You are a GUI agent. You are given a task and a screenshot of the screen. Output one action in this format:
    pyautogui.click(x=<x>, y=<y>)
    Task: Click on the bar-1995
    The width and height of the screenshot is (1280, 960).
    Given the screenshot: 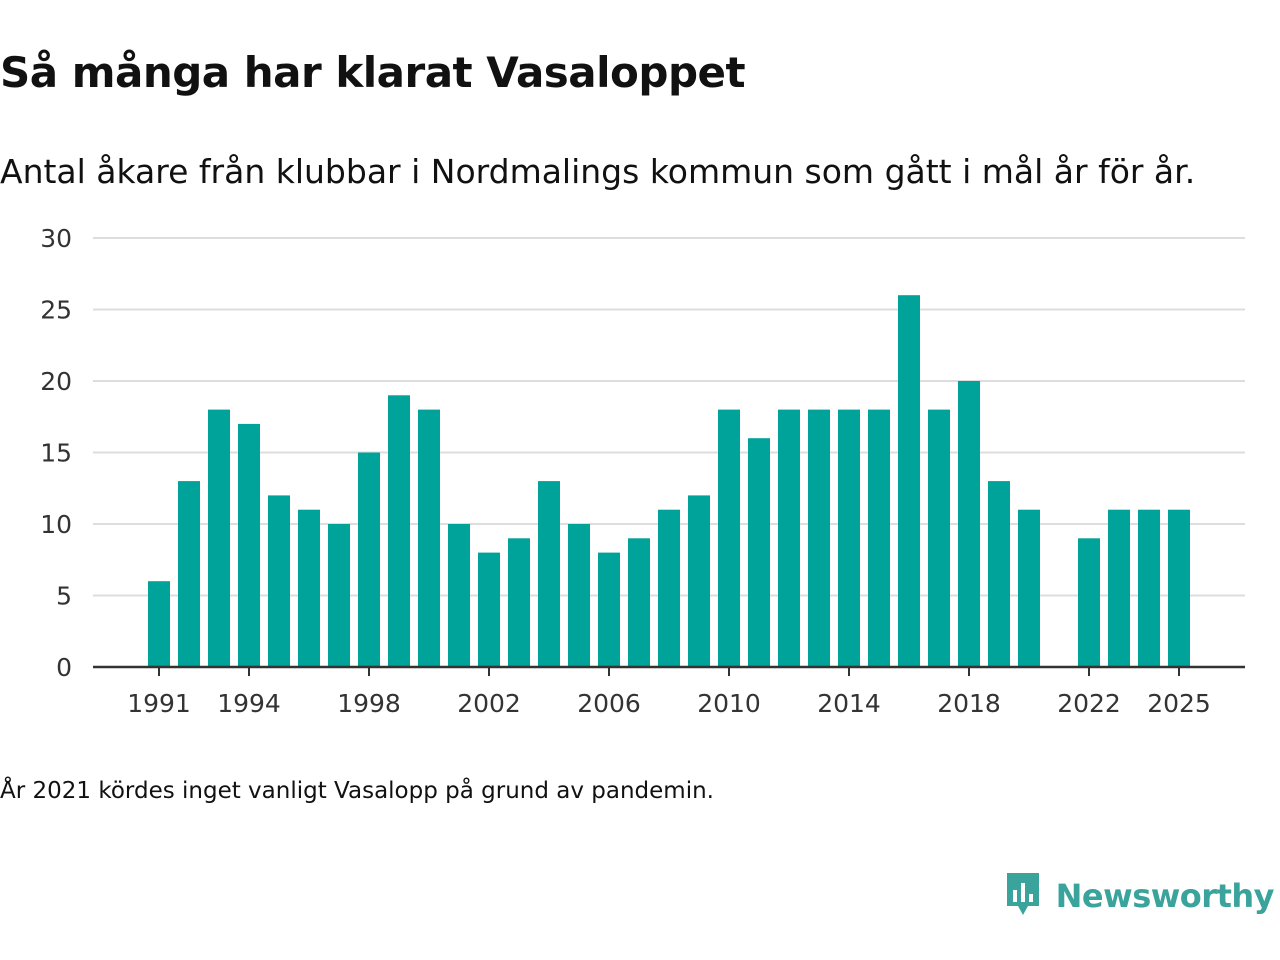 What is the action you would take?
    pyautogui.click(x=279, y=581)
    